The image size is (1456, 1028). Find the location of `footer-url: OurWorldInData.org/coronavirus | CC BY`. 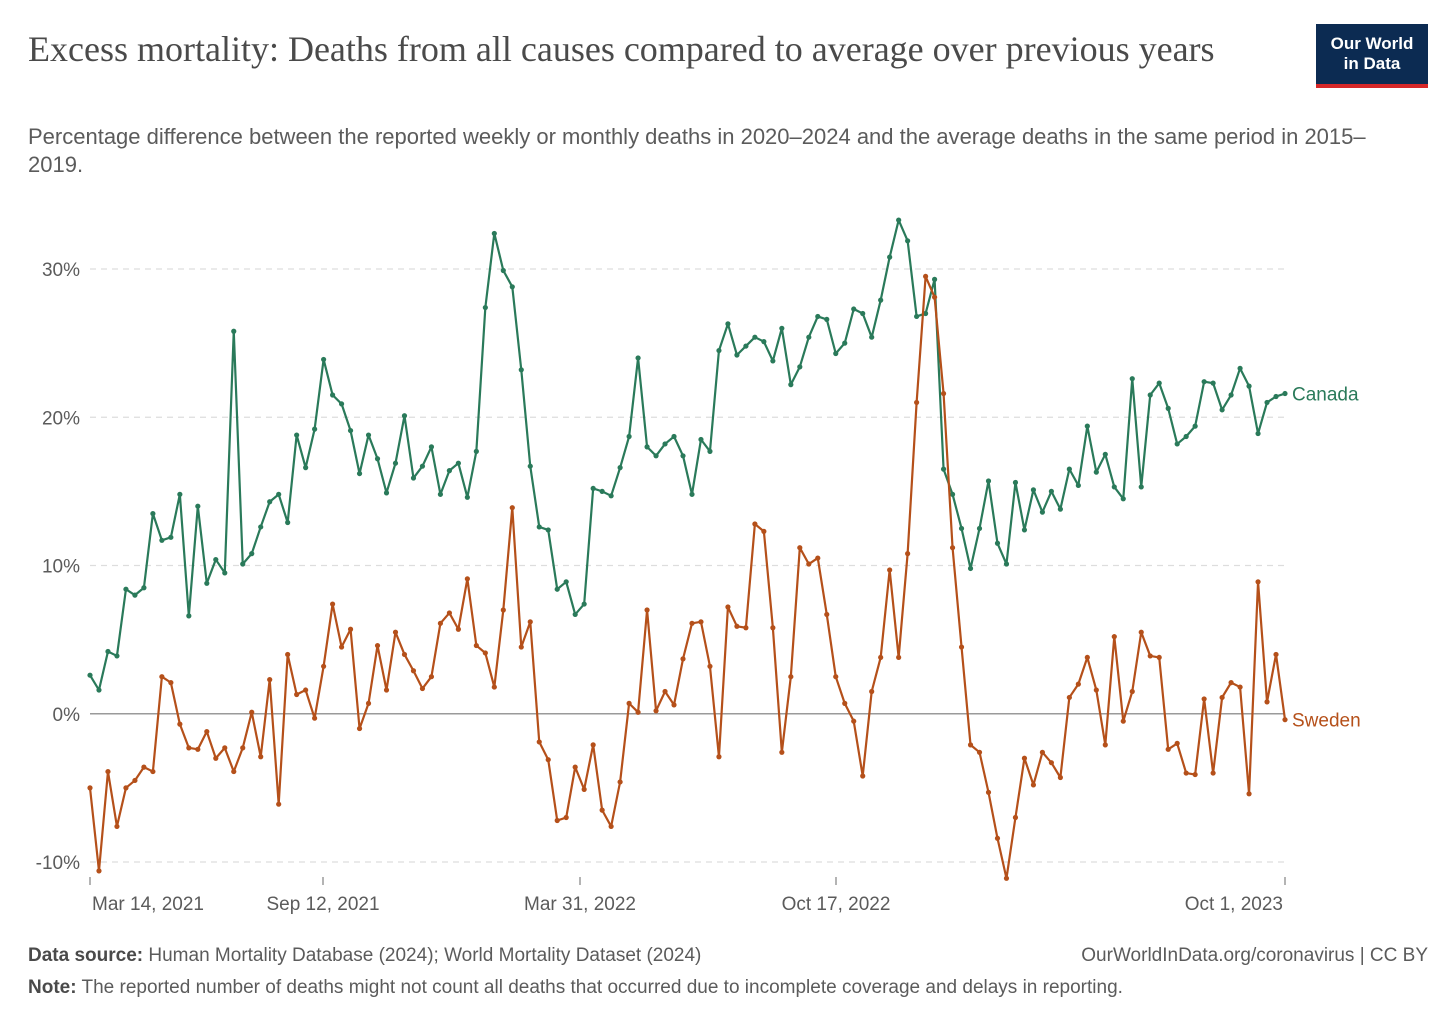

footer-url: OurWorldInData.org/coronavirus | CC BY is located at coordinates (1254, 955).